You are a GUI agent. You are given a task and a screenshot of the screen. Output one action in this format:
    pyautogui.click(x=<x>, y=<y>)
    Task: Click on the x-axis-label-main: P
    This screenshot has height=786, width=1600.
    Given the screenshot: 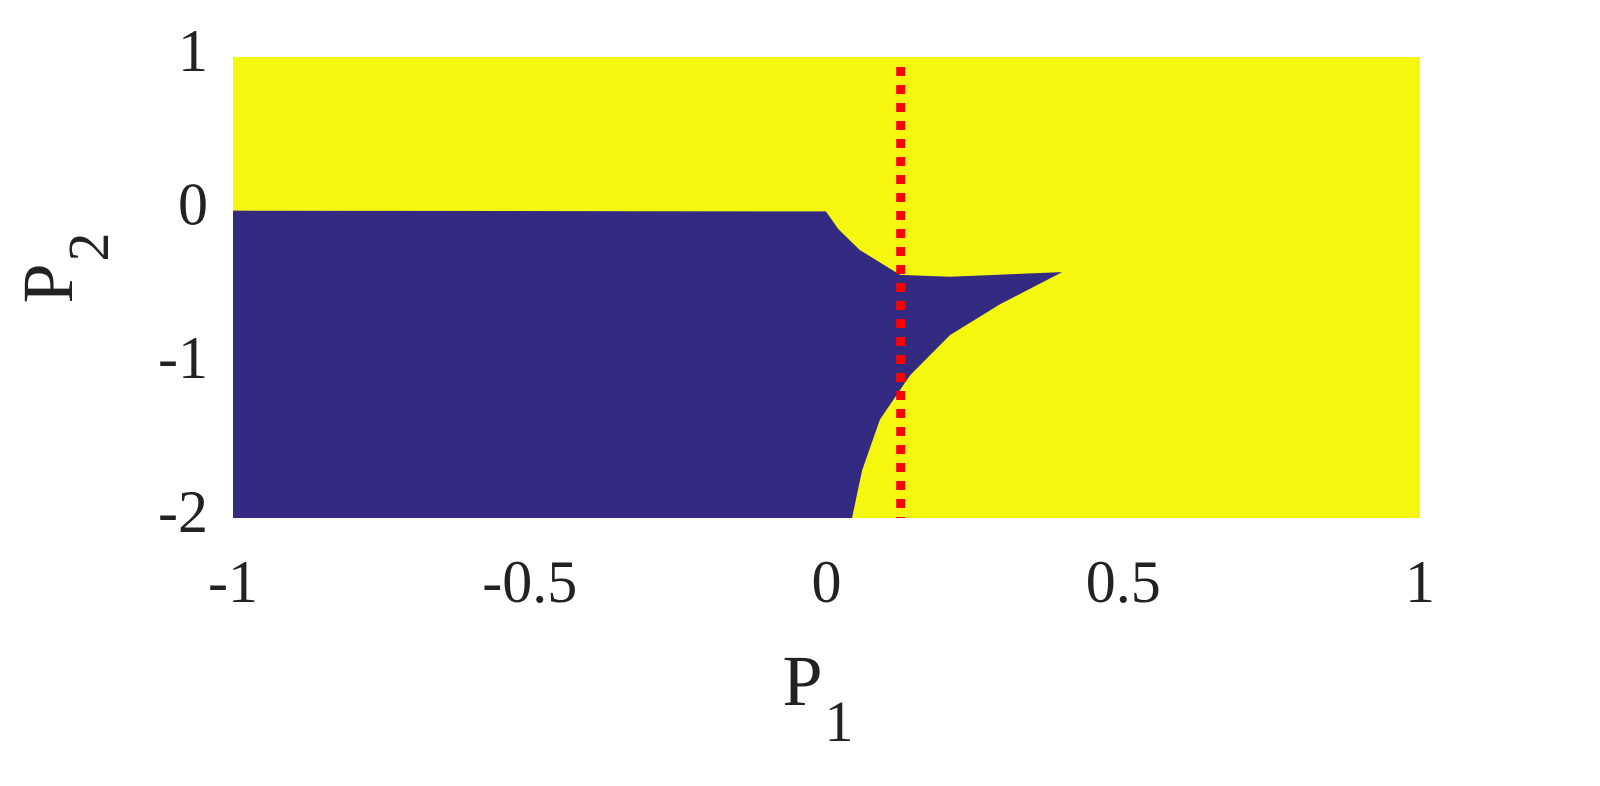 What is the action you would take?
    pyautogui.click(x=802, y=681)
    